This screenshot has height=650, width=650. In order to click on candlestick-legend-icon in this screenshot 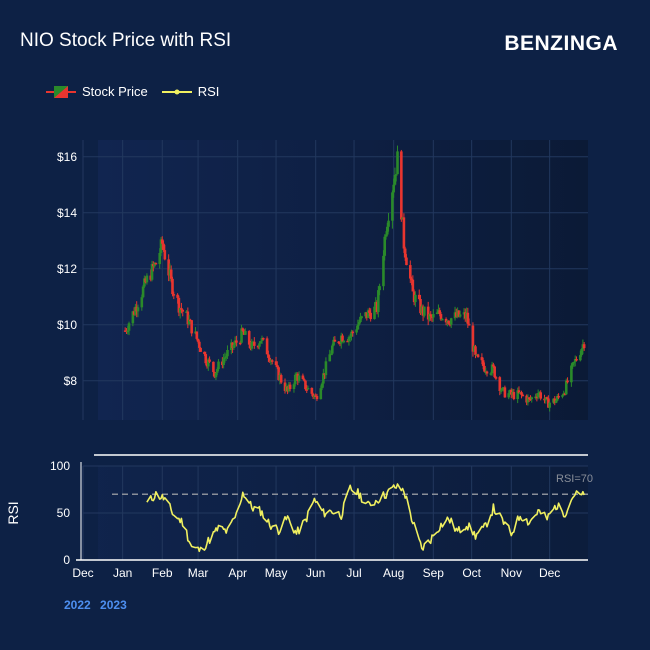, I will do `click(61, 91)`.